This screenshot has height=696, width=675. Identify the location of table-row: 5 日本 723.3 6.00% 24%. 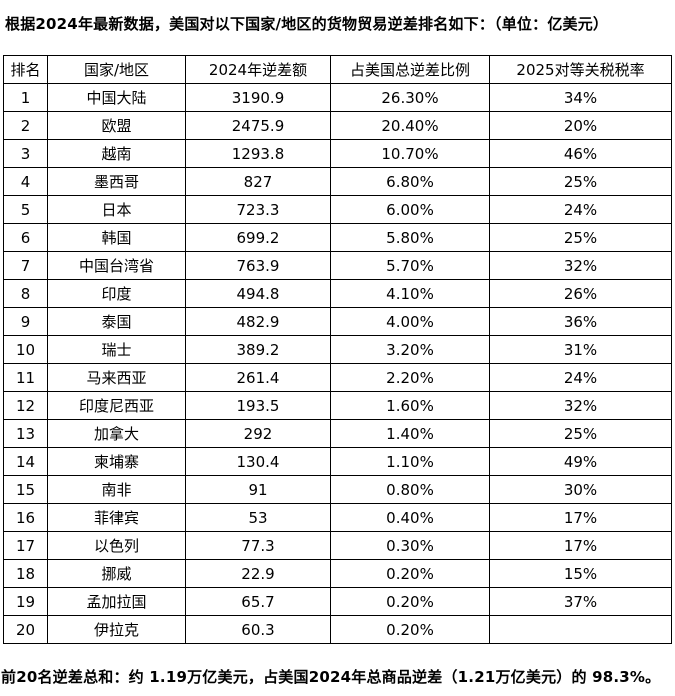
(337, 209).